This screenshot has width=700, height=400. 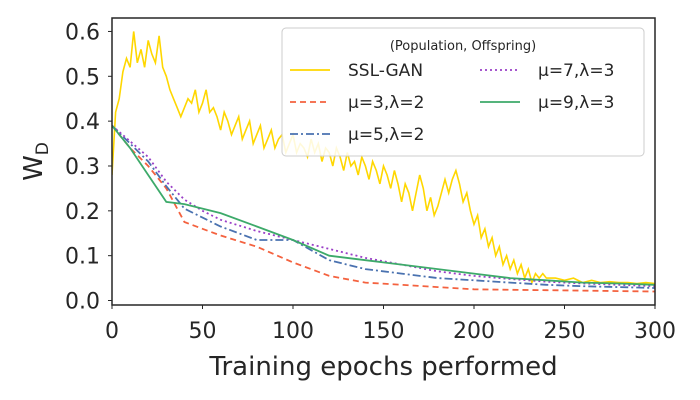 I want to click on x-tick-label: 250, so click(x=565, y=331).